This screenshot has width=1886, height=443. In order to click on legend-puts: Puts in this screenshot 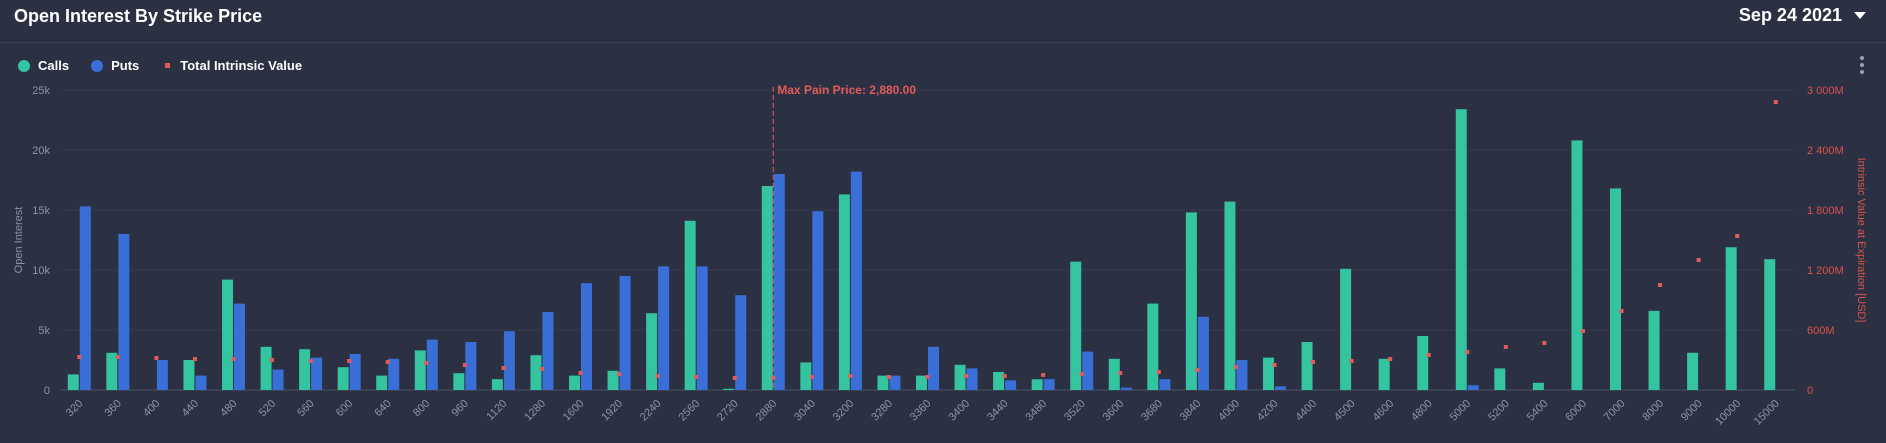, I will do `click(115, 65)`.